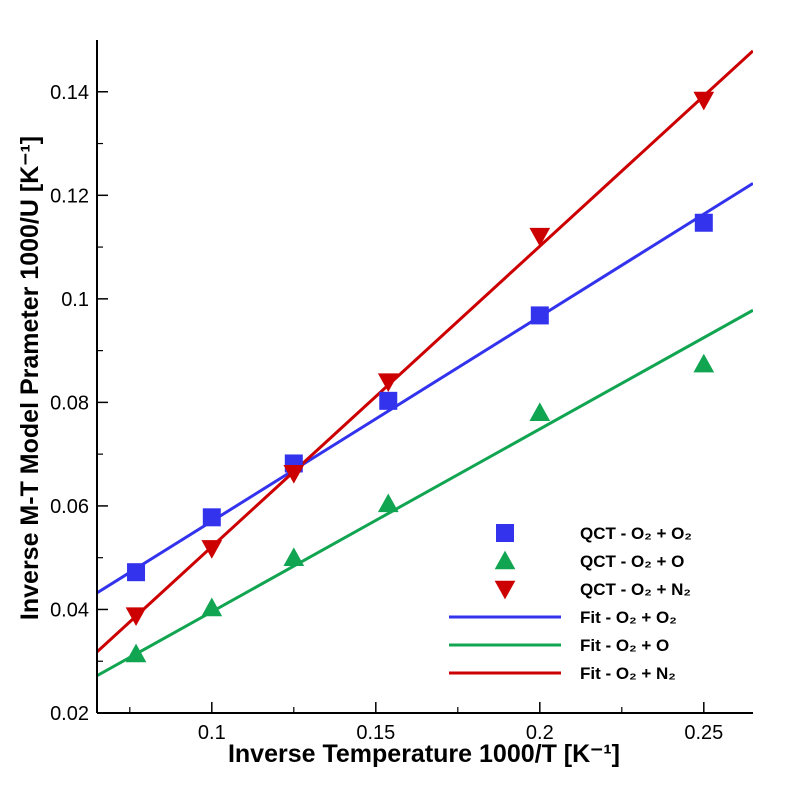 This screenshot has height=793, width=793. Describe the element at coordinates (636, 533) in the screenshot. I see `legend-entry-label: QCT - O₂ + O₂` at that location.